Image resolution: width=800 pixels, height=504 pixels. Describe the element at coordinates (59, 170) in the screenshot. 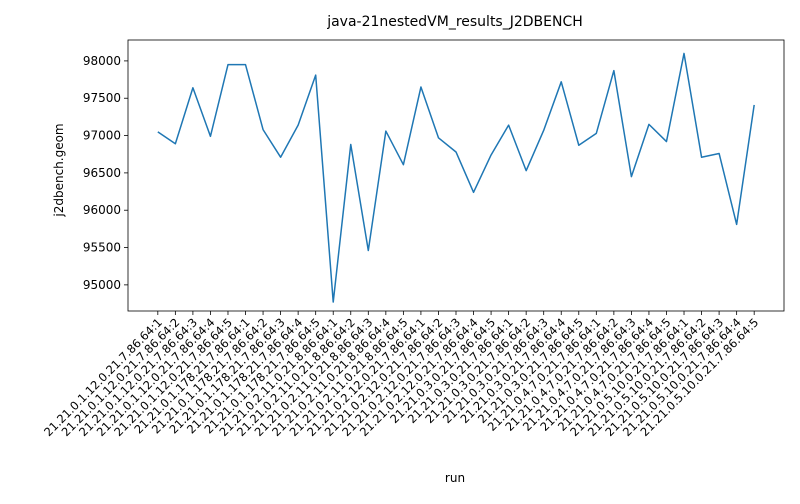

I see `y-axis-label: j2dbench.geom` at that location.